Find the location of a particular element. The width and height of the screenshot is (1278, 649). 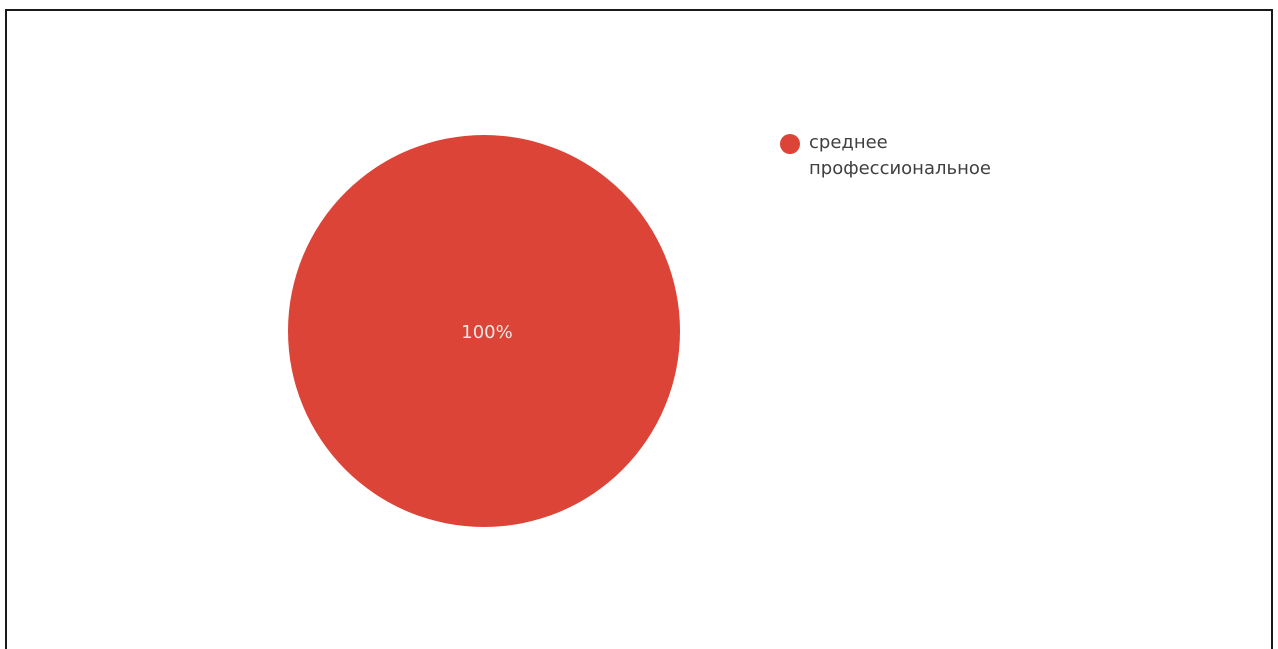

legend: среднее профессиональное is located at coordinates (909, 157).